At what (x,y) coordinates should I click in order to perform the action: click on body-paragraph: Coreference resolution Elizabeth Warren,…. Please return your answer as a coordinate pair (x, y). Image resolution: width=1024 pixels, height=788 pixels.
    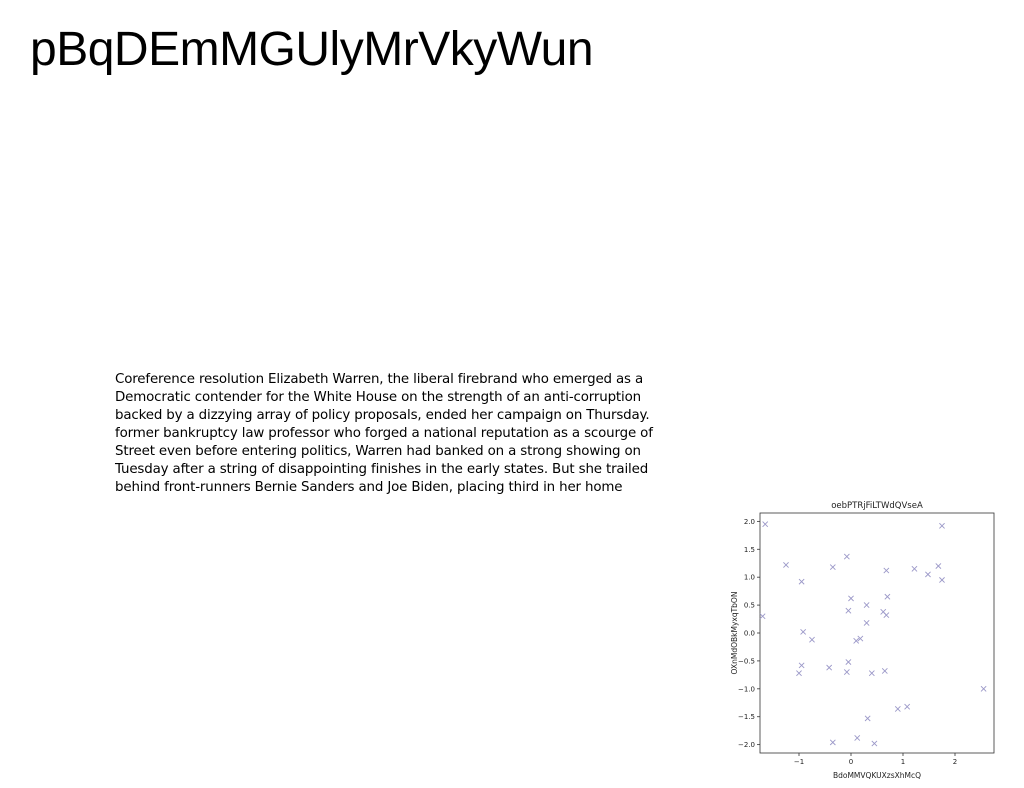
    Looking at the image, I should click on (410, 434).